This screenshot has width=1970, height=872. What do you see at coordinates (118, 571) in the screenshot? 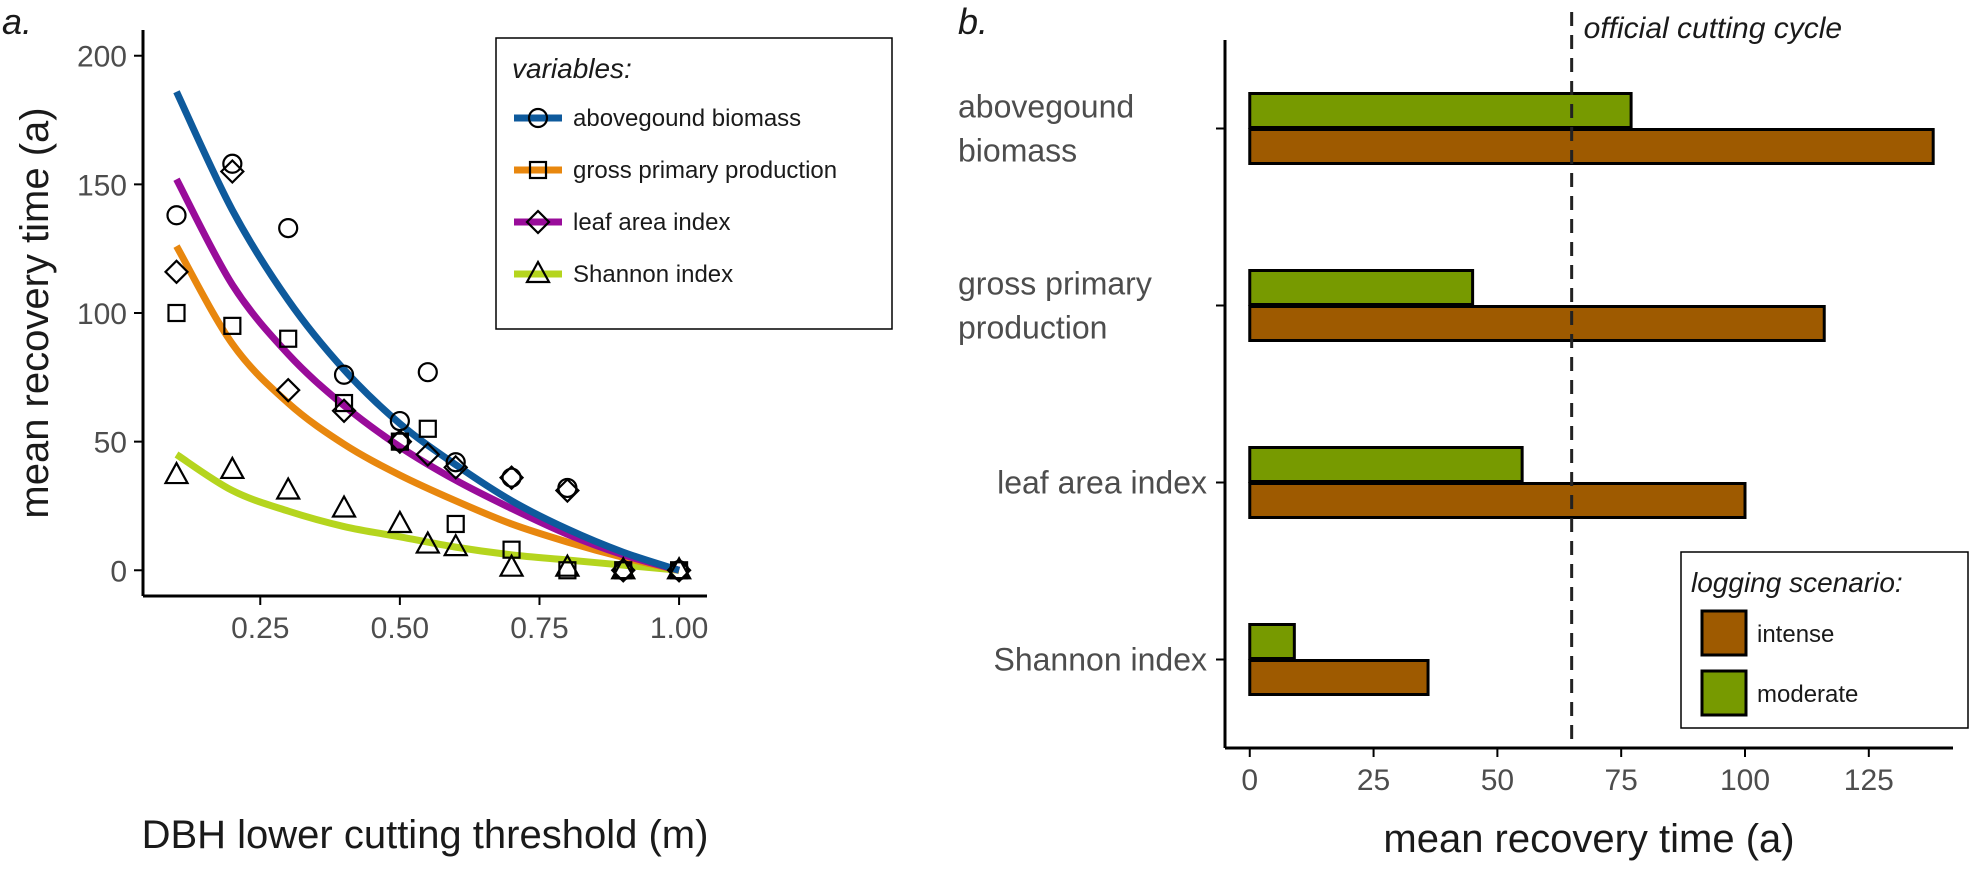
I see `panel-a-y-tick-label: 0` at bounding box center [118, 571].